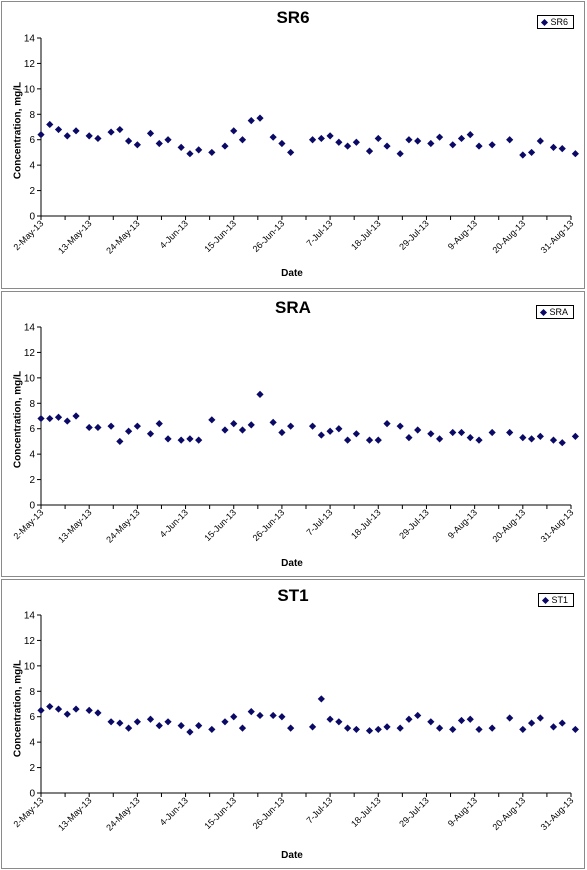 Image resolution: width=587 pixels, height=870 pixels. I want to click on chart-title: ST1, so click(293, 595).